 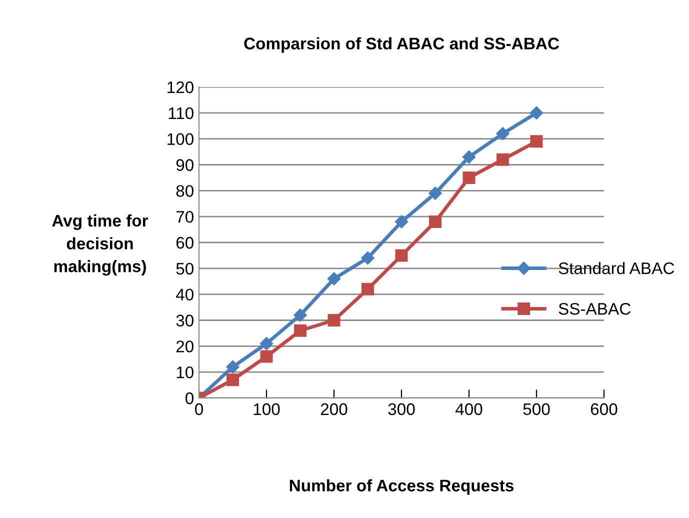 I want to click on x-tick-label: 100, so click(x=267, y=409).